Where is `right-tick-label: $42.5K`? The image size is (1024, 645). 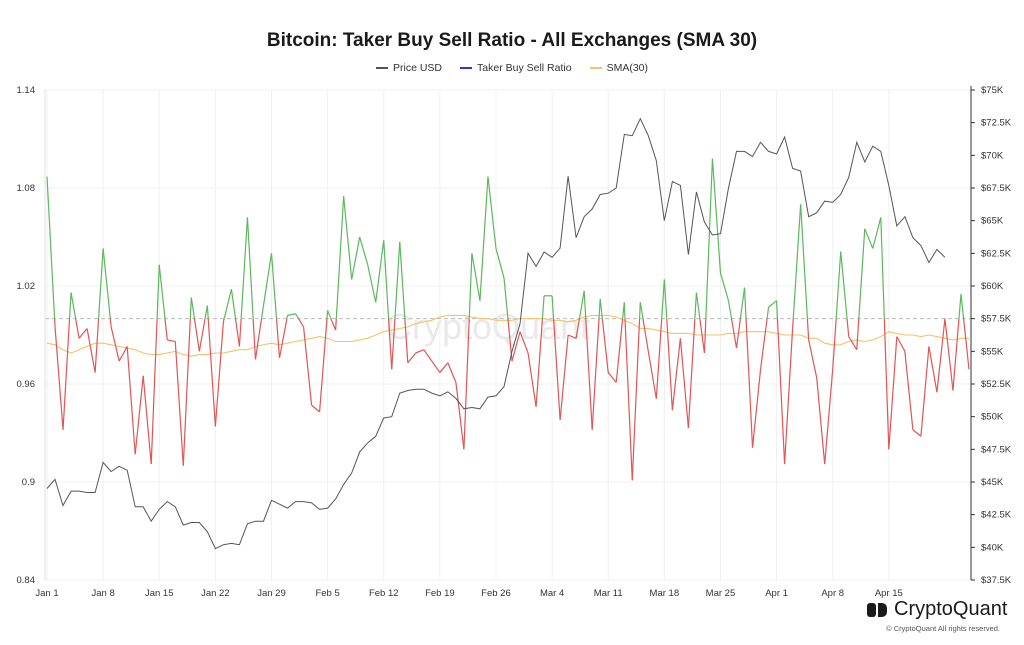 right-tick-label: $42.5K is located at coordinates (996, 515).